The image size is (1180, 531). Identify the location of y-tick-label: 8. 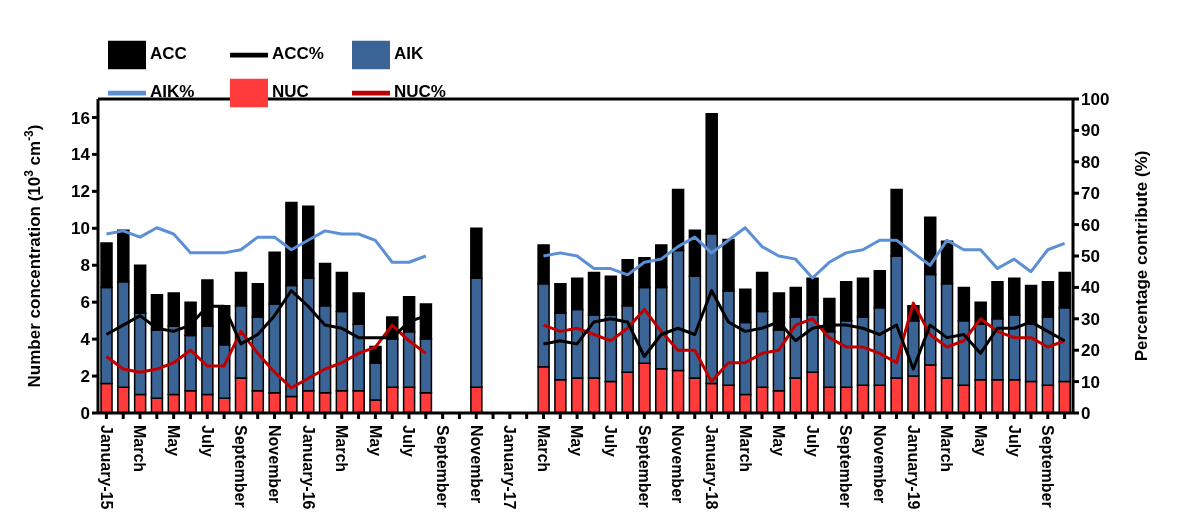
(85, 266).